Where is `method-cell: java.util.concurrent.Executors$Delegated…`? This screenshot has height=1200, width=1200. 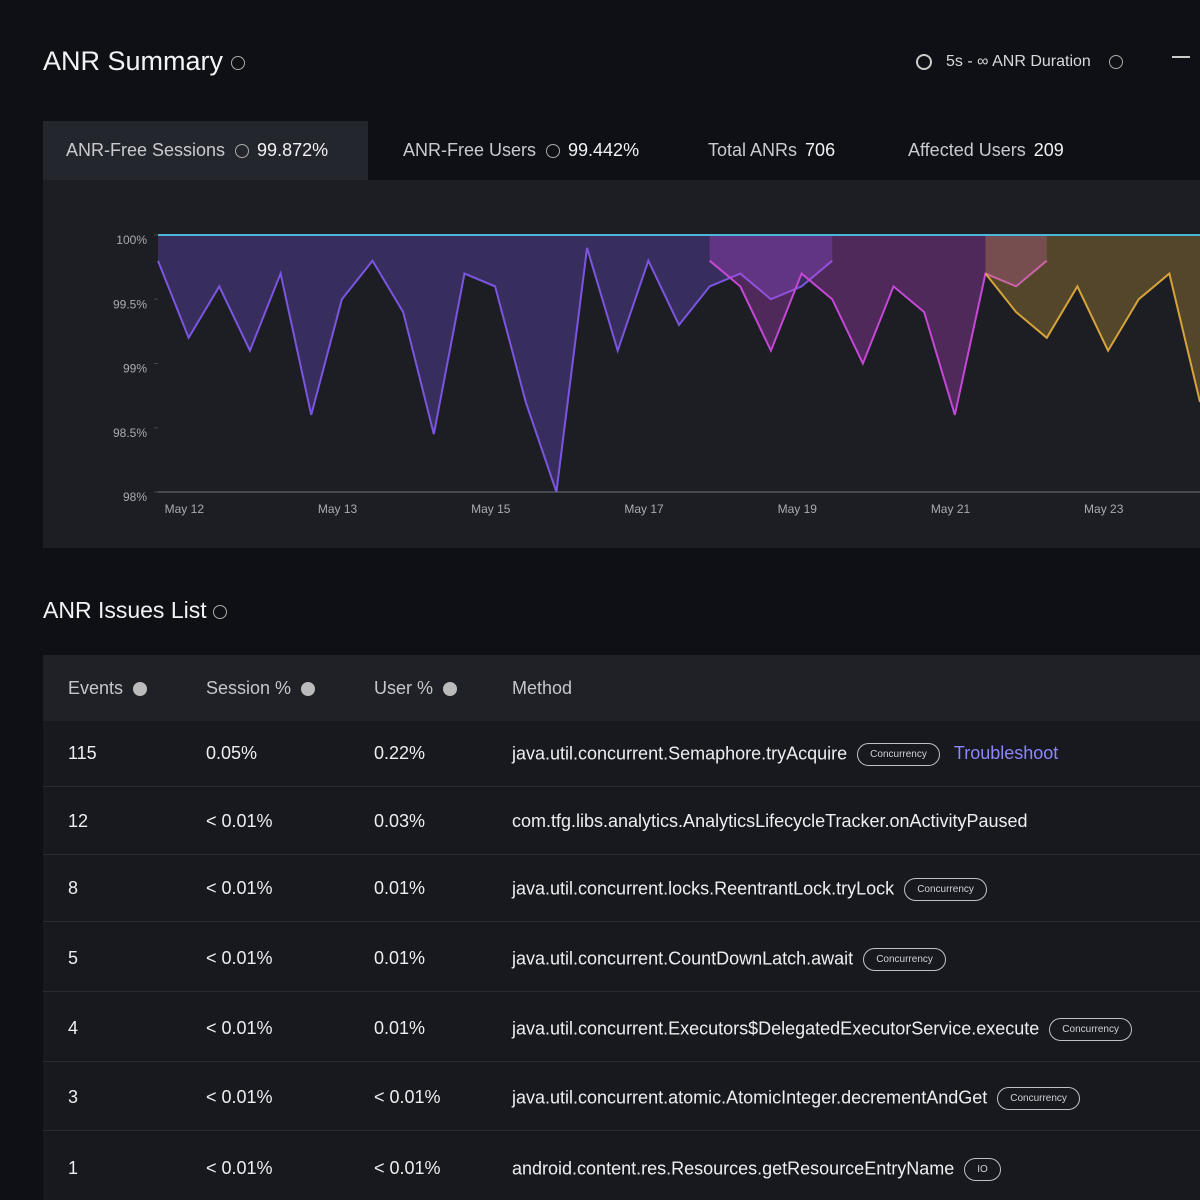 method-cell: java.util.concurrent.Executors$Delegated… is located at coordinates (822, 1029).